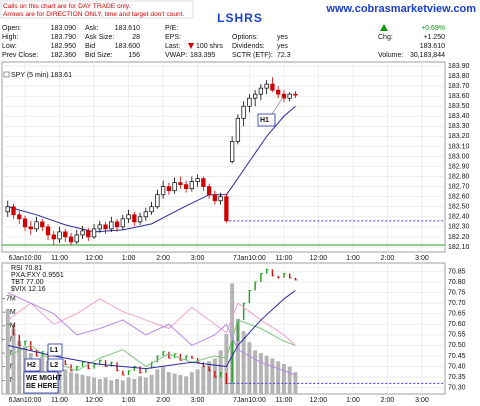 This screenshot has height=406, width=480. What do you see at coordinates (176, 55) in the screenshot?
I see `quote-label: VWAP:` at bounding box center [176, 55].